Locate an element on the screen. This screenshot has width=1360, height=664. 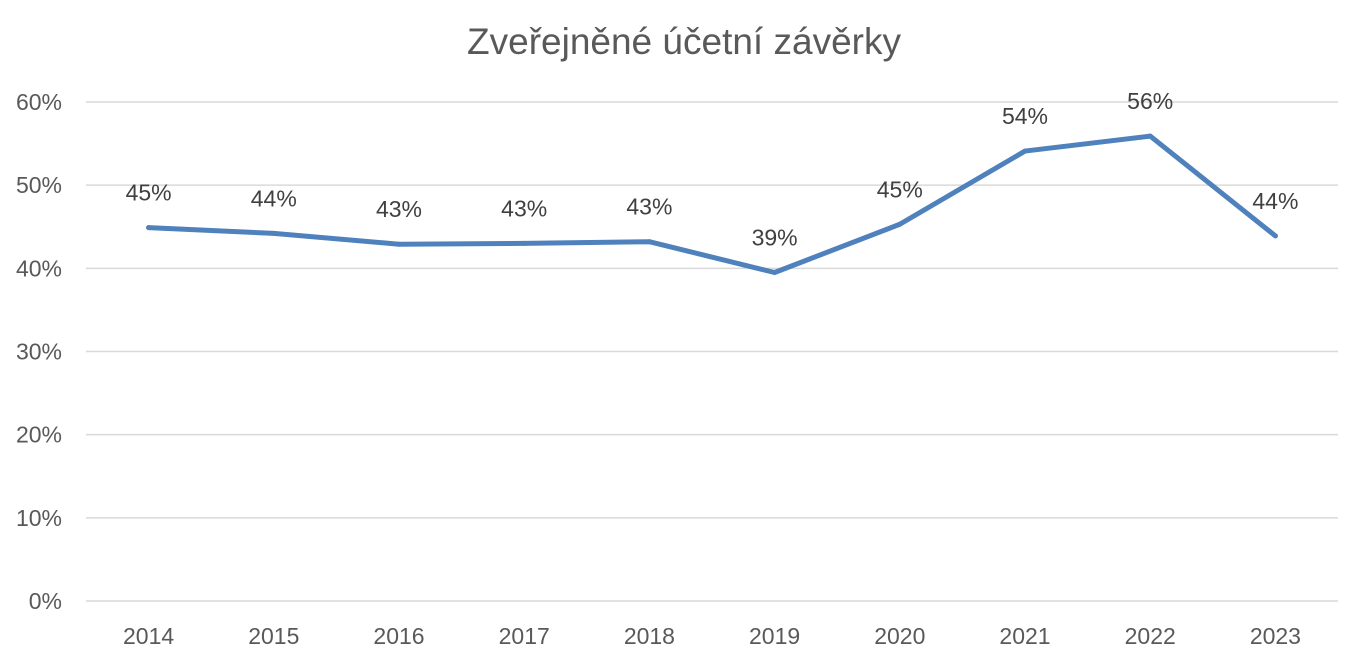
data-label: 56% is located at coordinates (1150, 101).